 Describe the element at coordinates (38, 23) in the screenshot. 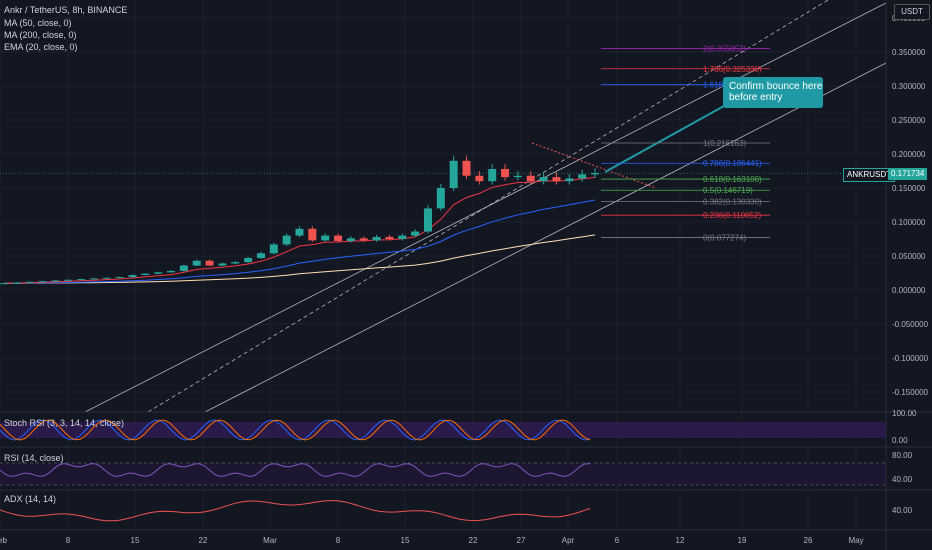

I see `indicator-ma50: MA (50, close, 0)` at that location.